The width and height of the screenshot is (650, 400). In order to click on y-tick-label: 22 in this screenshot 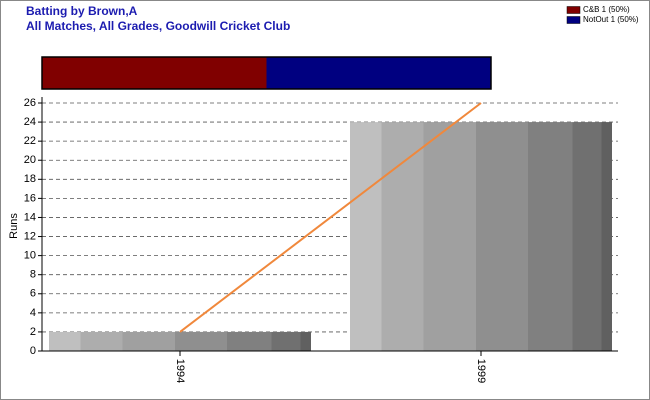, I will do `click(30, 141)`.